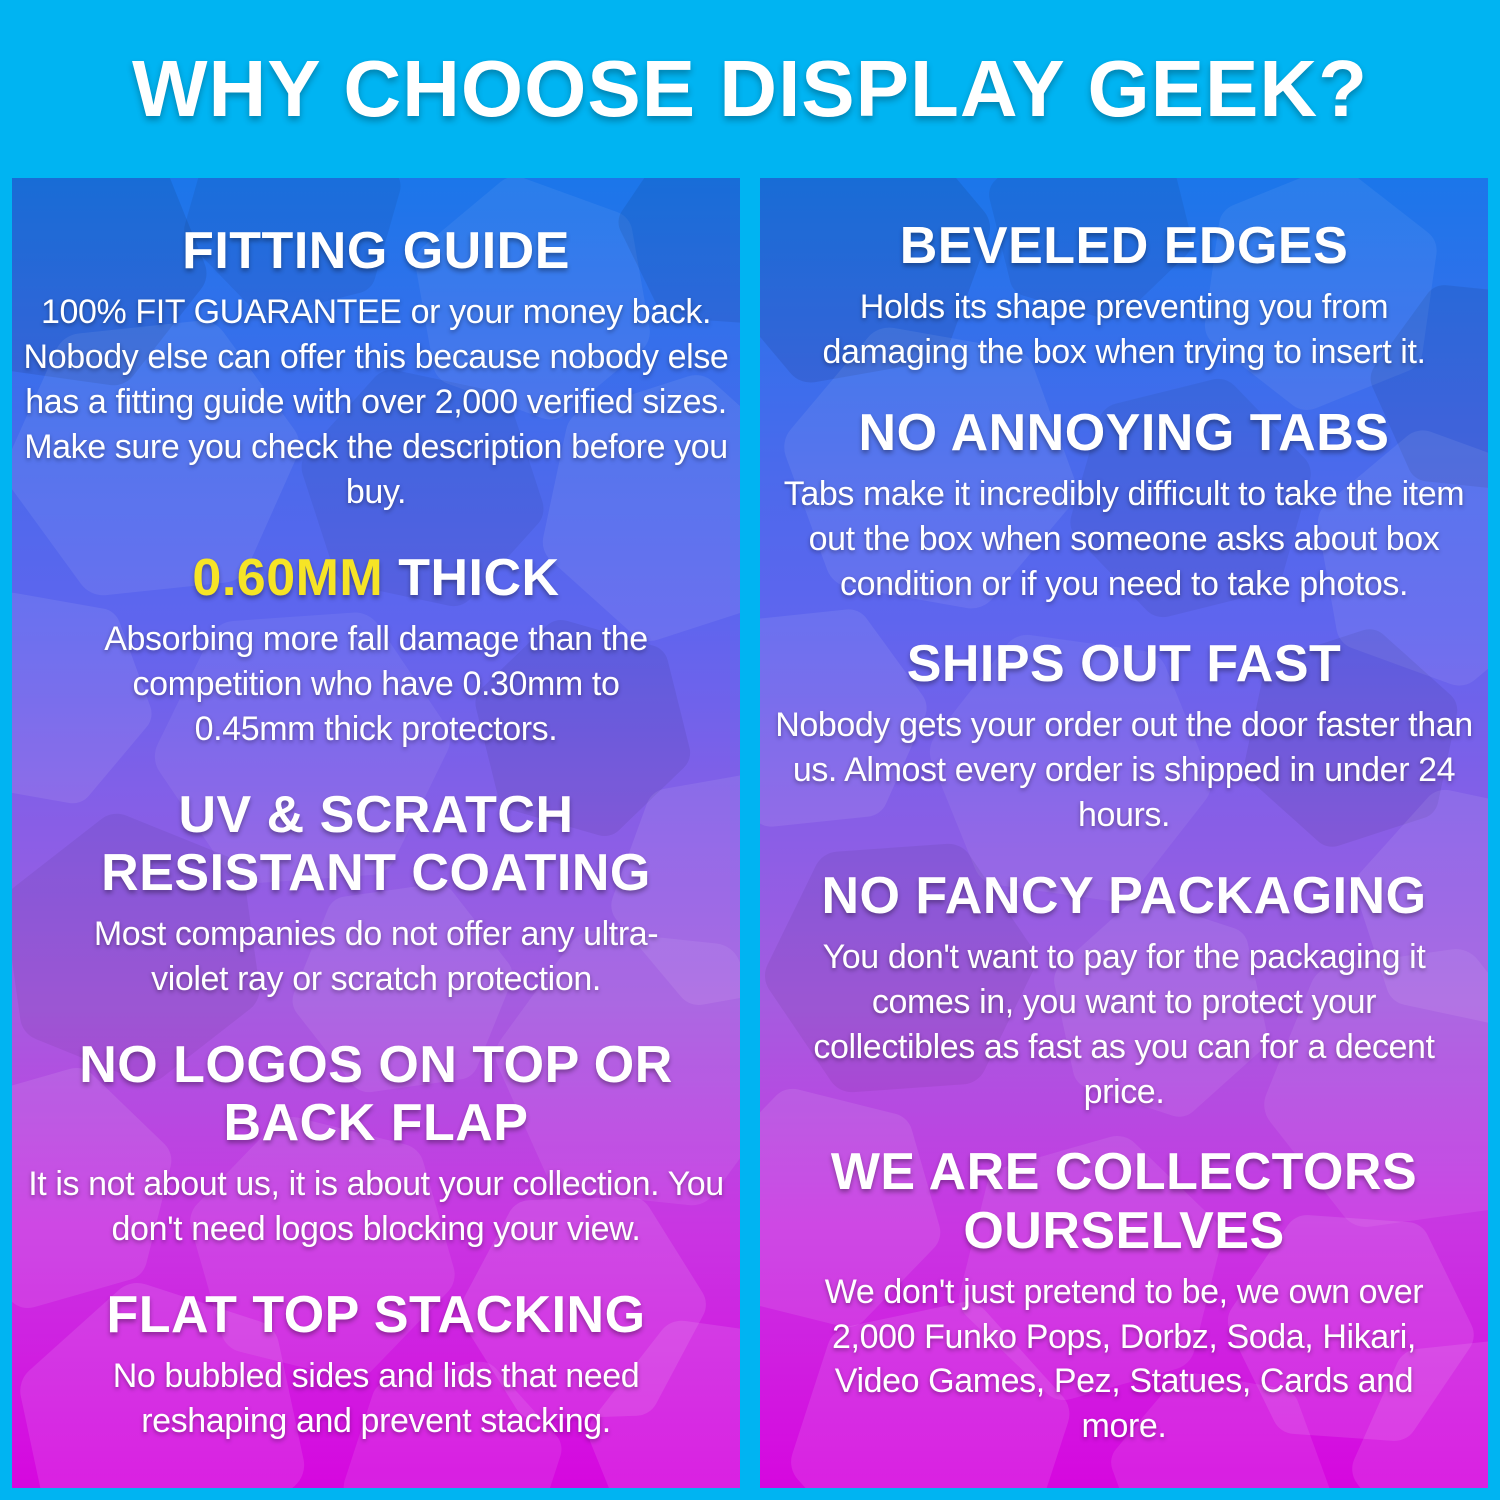 The image size is (1500, 1500). Describe the element at coordinates (1124, 432) in the screenshot. I see `section-heading: NO ANNOYING TABS` at that location.